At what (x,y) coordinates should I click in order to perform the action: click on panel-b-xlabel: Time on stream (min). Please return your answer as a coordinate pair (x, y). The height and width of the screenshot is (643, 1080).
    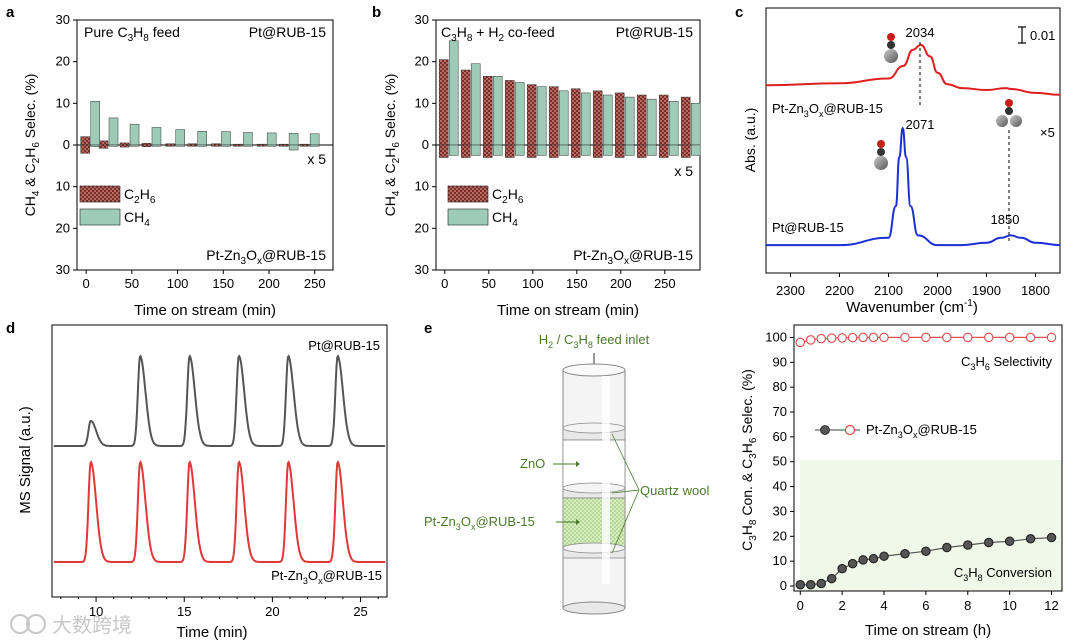
    Looking at the image, I should click on (568, 310).